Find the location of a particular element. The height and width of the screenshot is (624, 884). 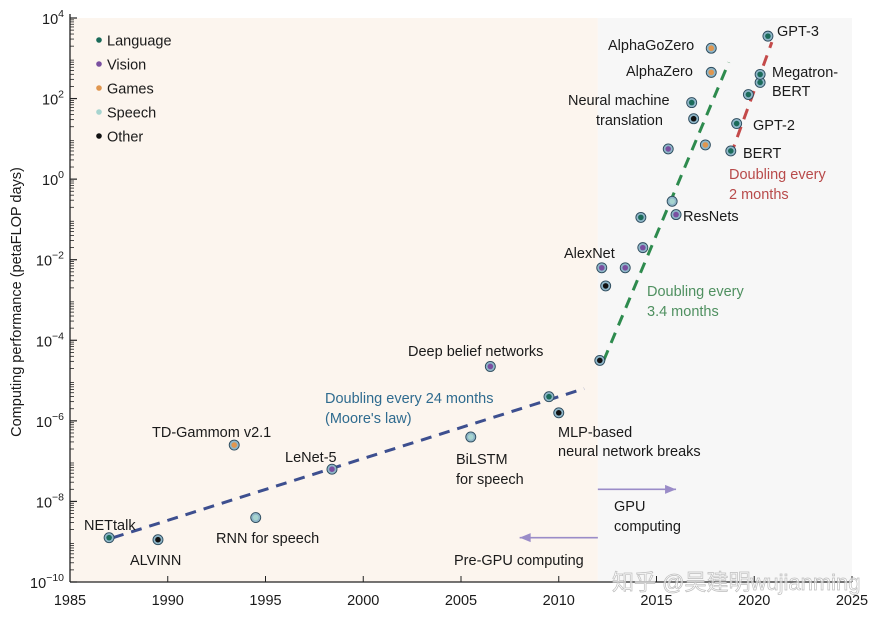

point-label: NETtalk is located at coordinates (110, 526).